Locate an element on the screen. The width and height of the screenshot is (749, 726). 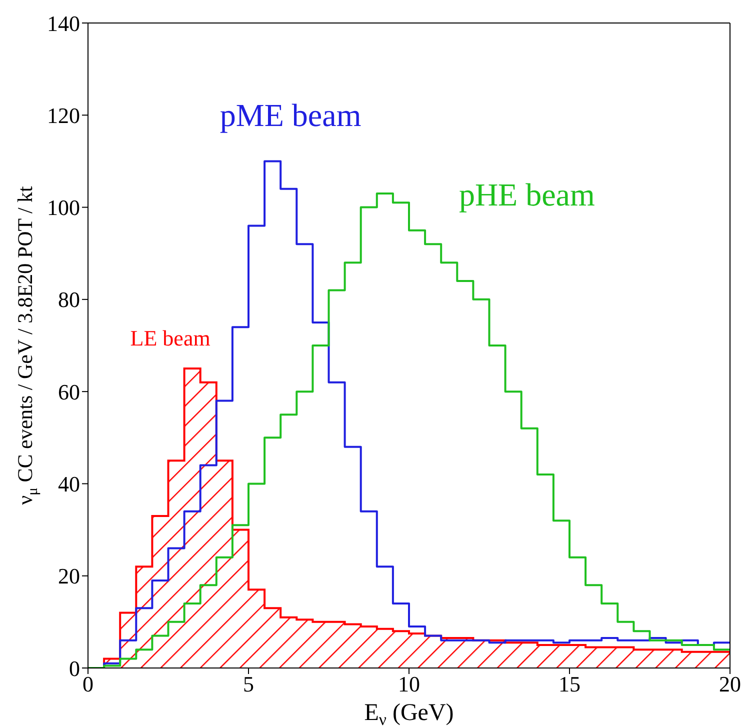
y-tick-label: 20 is located at coordinates (69, 576).